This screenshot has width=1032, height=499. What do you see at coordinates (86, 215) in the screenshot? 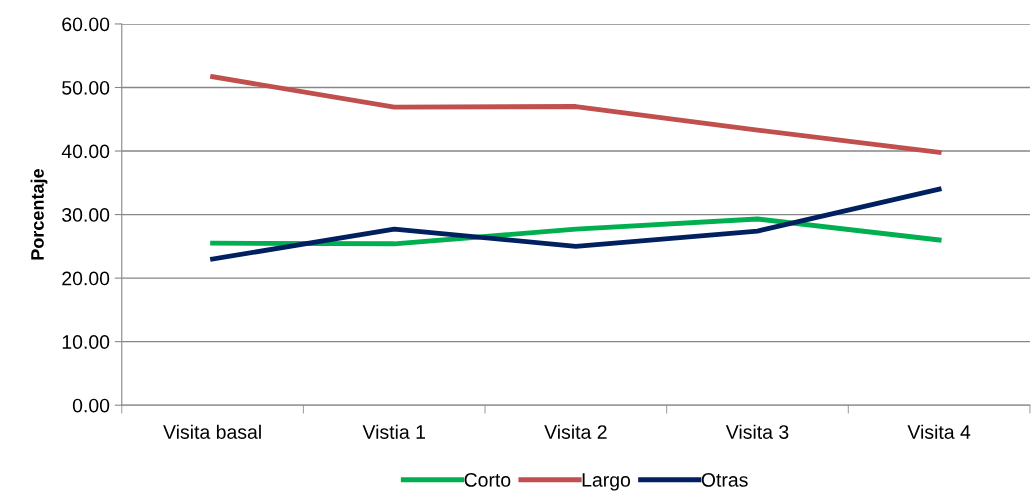
I see `y-tick-label: 30.00` at bounding box center [86, 215].